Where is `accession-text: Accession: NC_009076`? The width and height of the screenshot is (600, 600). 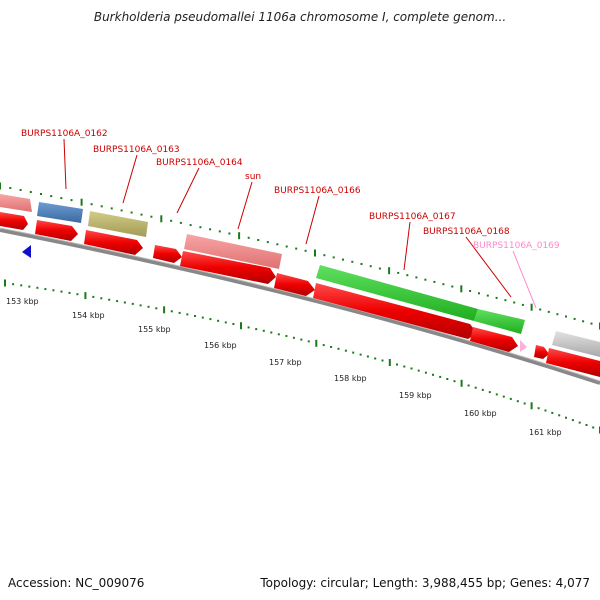
accession-text: Accession: NC_009076 is located at coordinates (76, 583).